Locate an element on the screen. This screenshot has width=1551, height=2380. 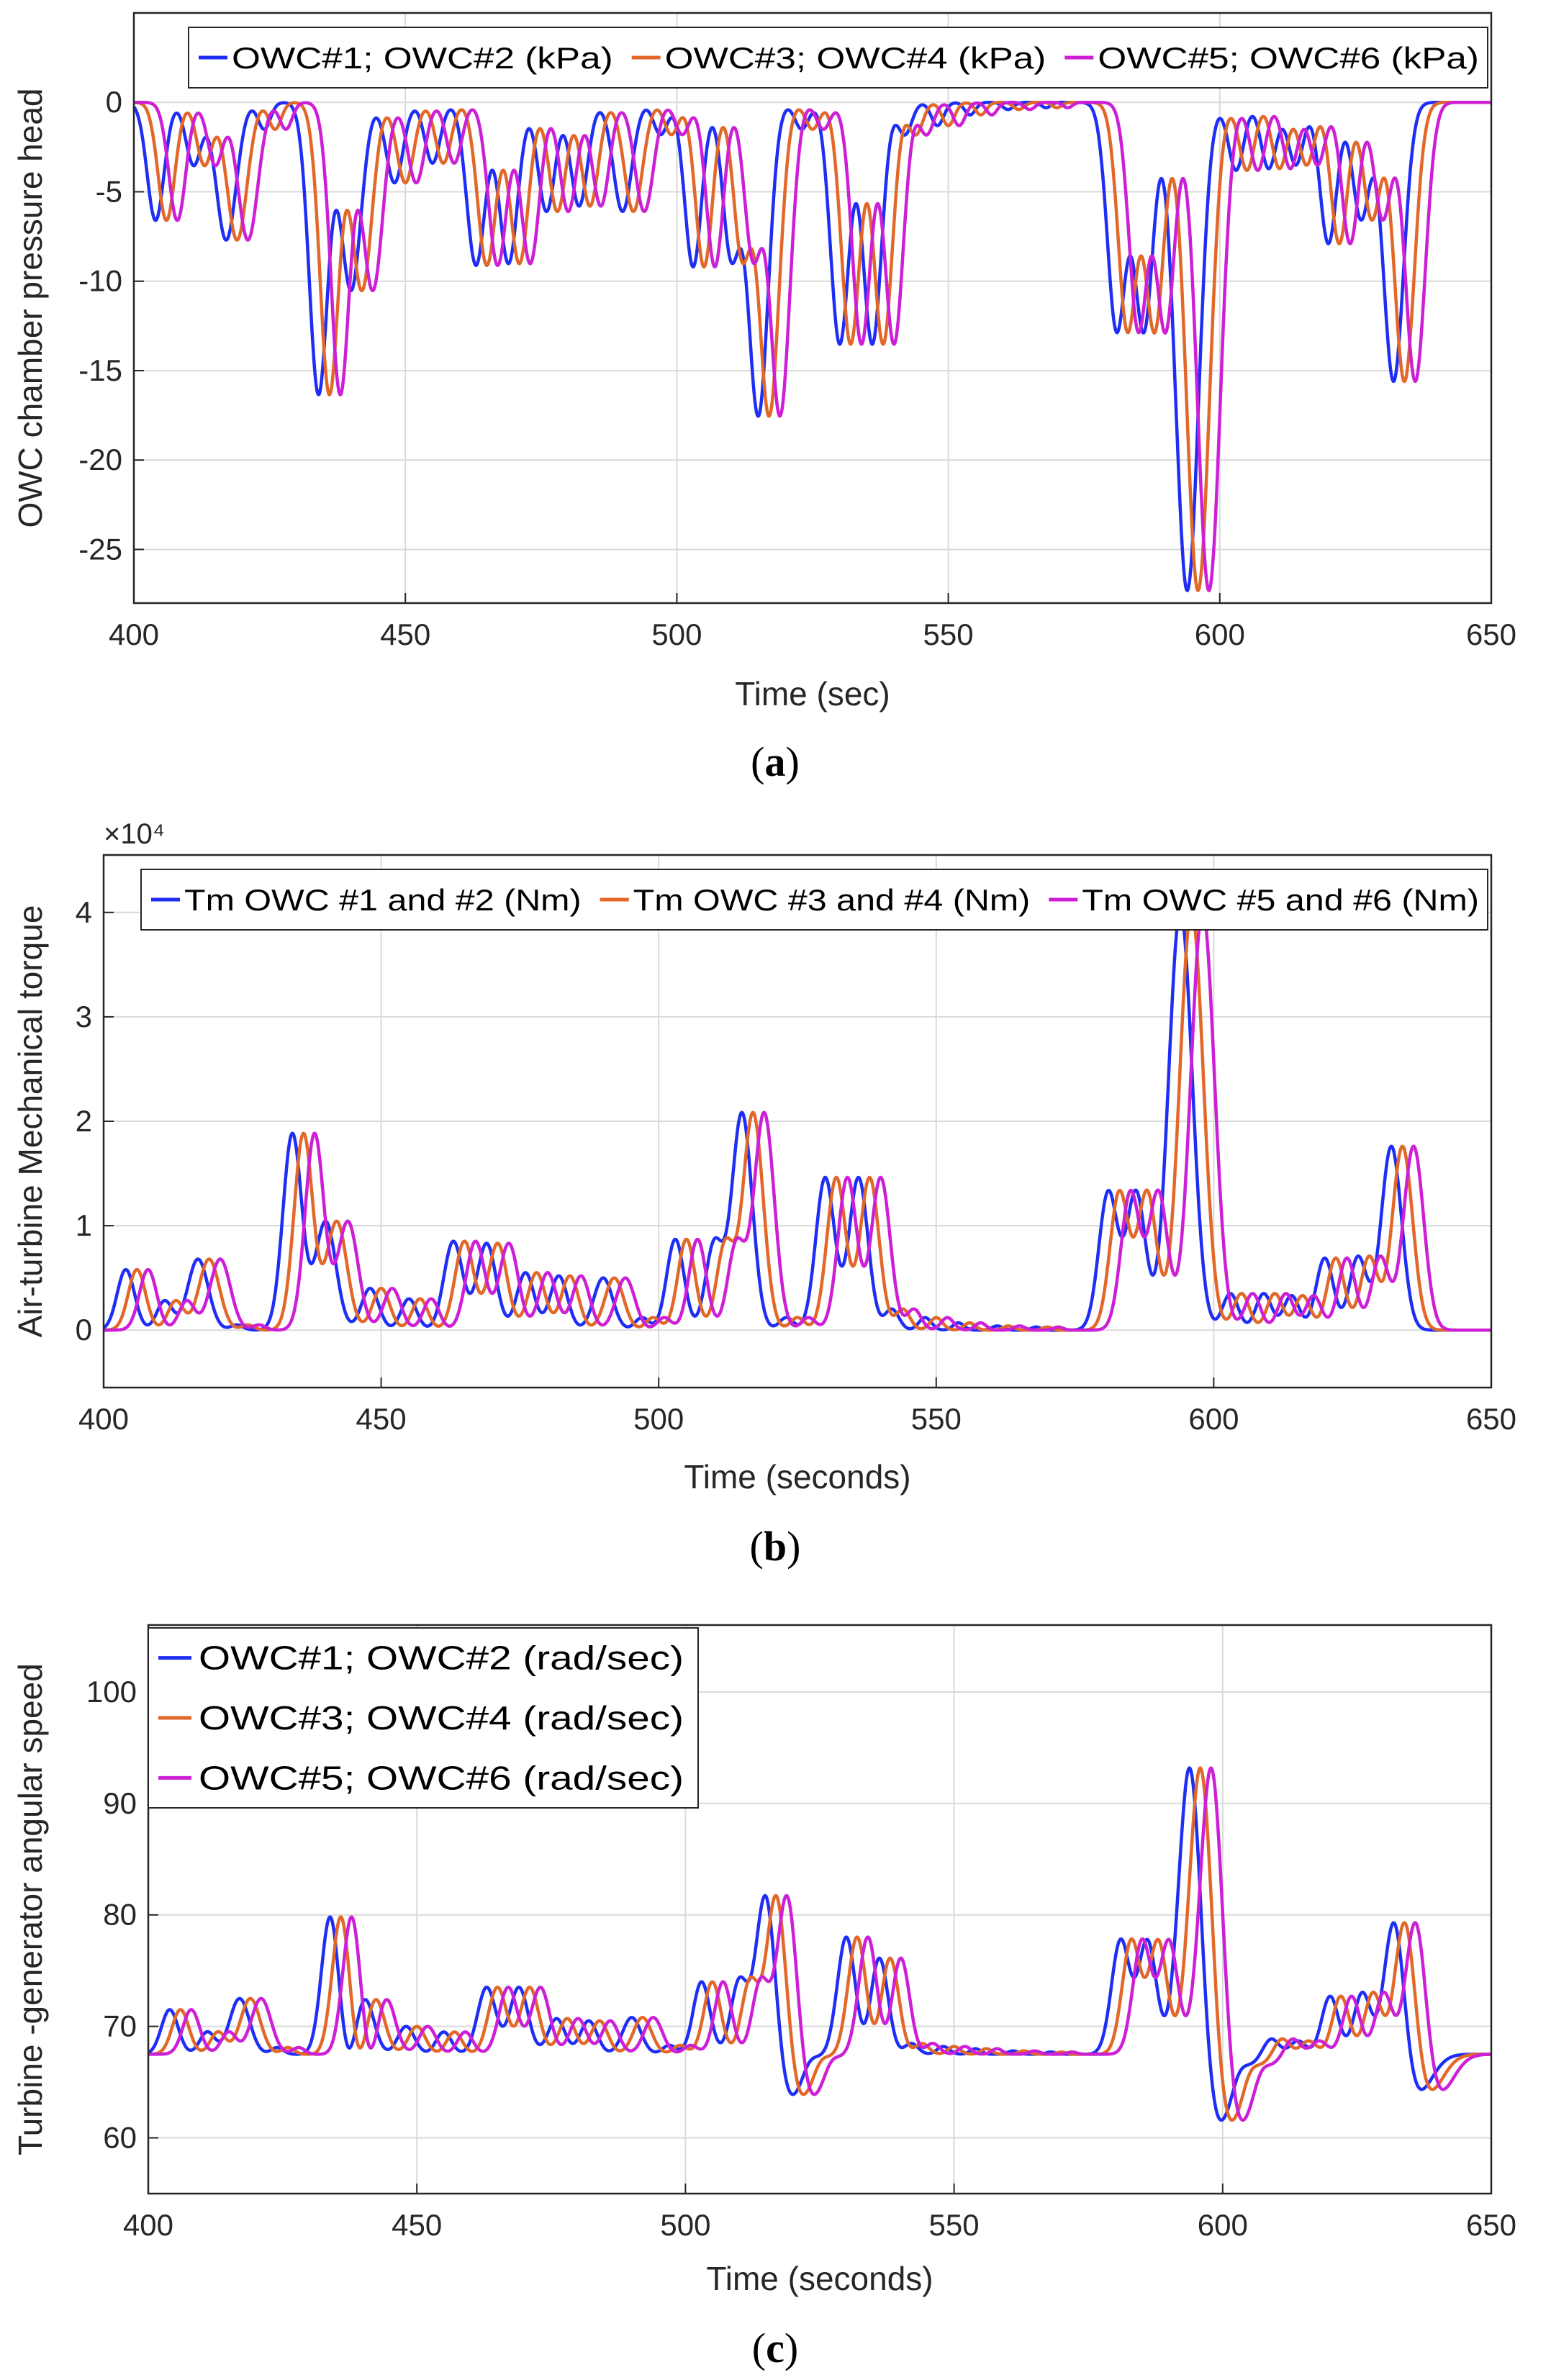
y-tick-label: 4 is located at coordinates (84, 912).